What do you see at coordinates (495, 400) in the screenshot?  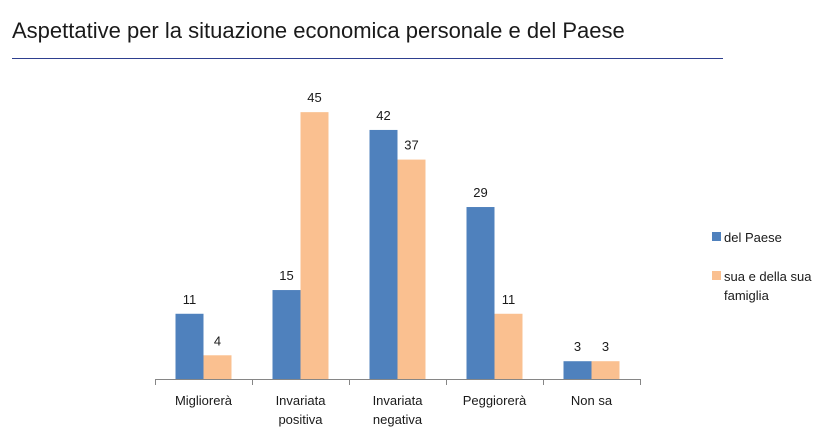 I see `x-tick-label: Peggiorerà` at bounding box center [495, 400].